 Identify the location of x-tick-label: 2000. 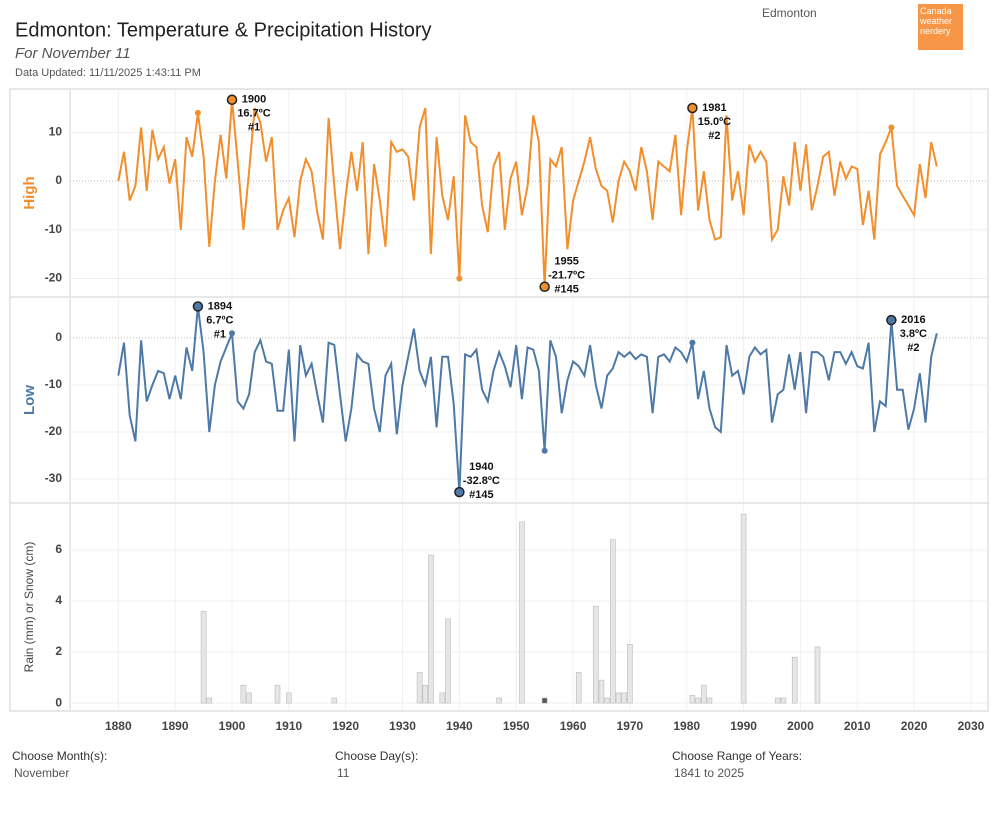
(800, 726).